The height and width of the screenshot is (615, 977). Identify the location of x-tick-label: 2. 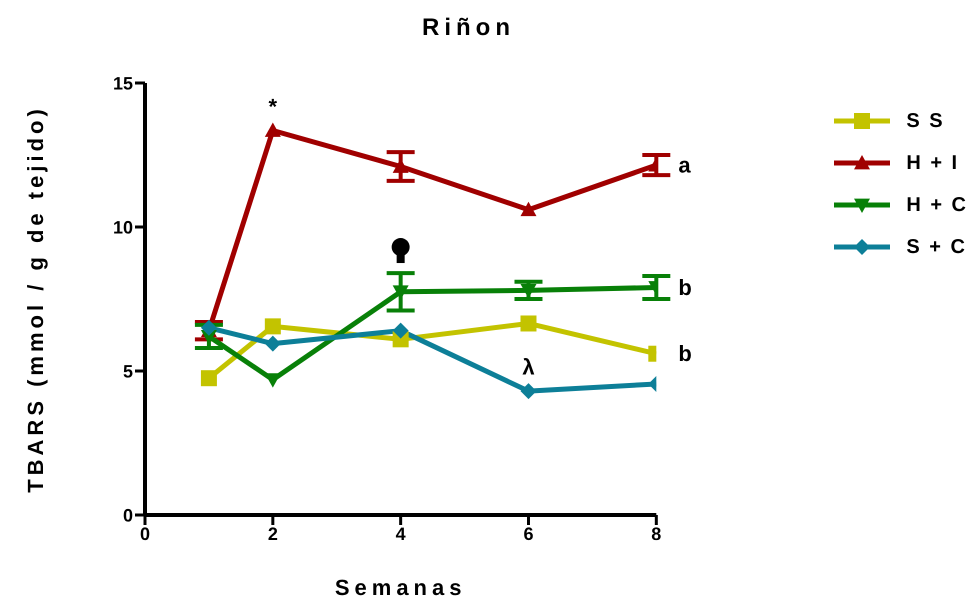
(273, 534).